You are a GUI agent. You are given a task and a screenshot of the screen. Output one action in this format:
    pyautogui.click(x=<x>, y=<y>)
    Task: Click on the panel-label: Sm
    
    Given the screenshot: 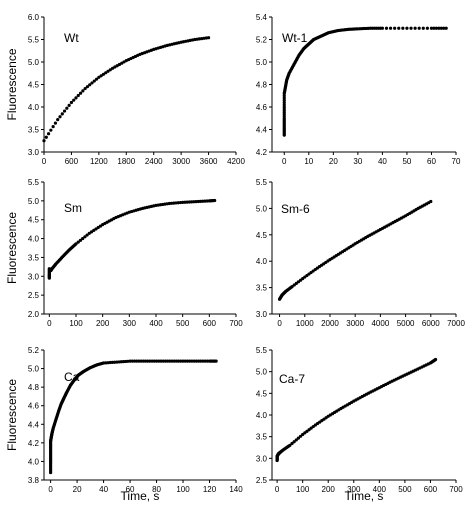 What is the action you would take?
    pyautogui.click(x=73, y=208)
    